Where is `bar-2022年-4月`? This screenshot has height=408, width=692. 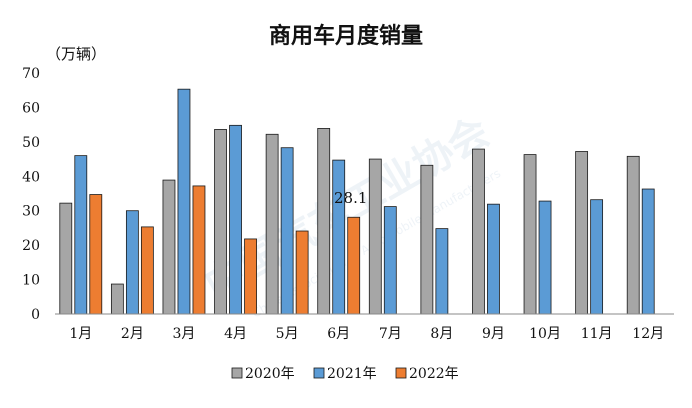
bar-2022年-4月 is located at coordinates (250, 276).